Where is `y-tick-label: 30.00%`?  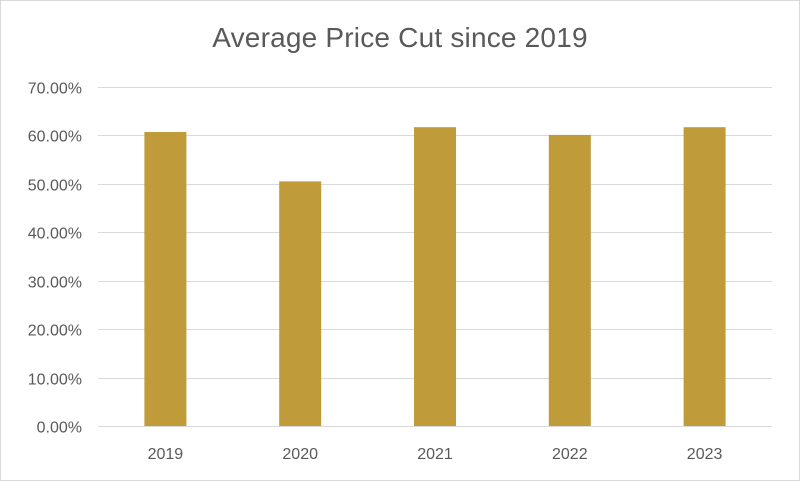 y-tick-label: 30.00% is located at coordinates (55, 283).